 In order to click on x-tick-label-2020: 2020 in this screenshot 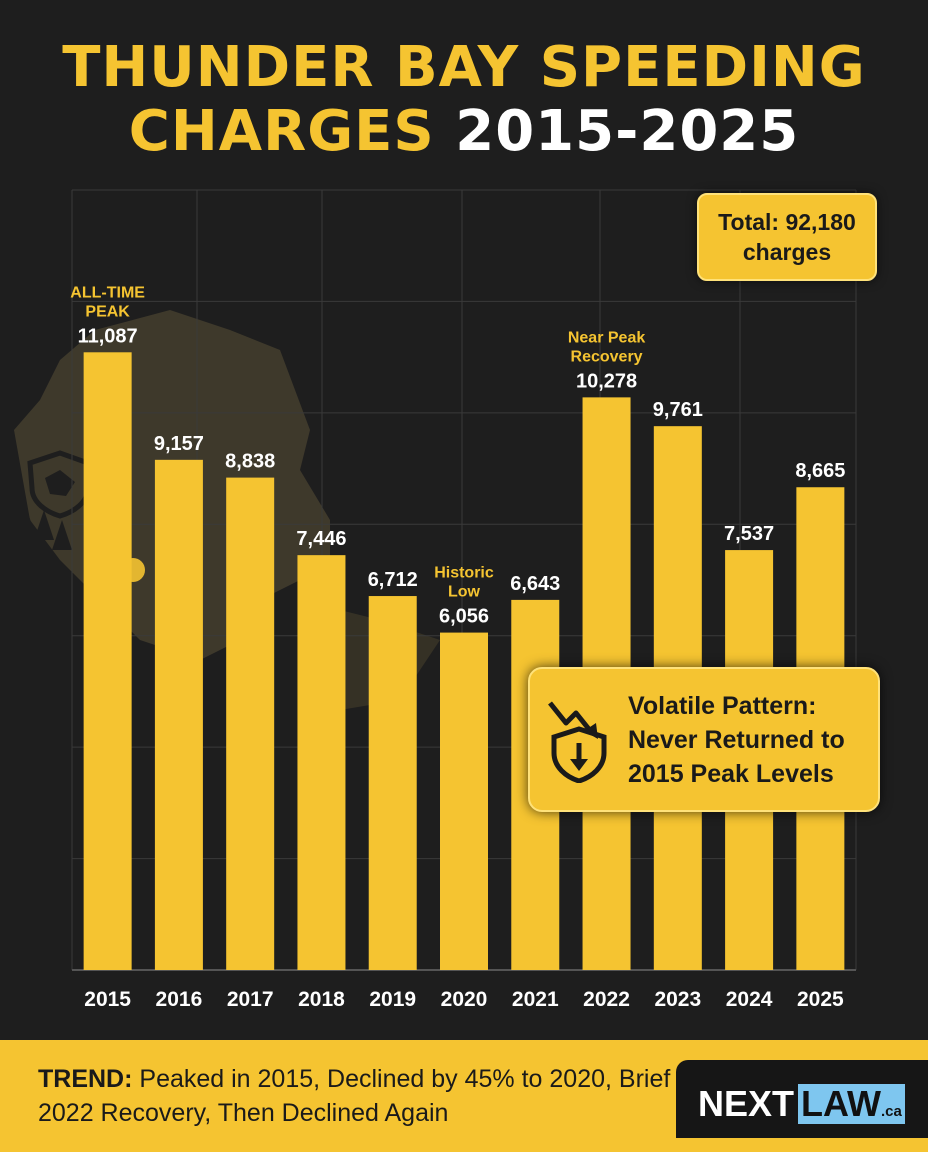, I will do `click(464, 999)`.